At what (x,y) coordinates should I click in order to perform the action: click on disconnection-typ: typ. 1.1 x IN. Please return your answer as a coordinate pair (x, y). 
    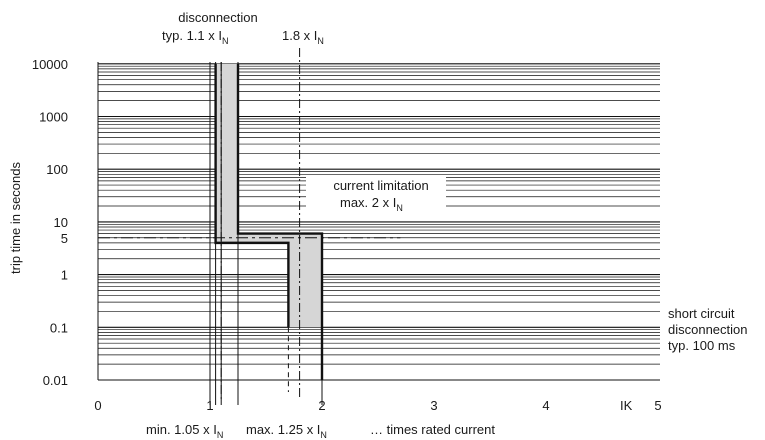
    Looking at the image, I should click on (195, 37).